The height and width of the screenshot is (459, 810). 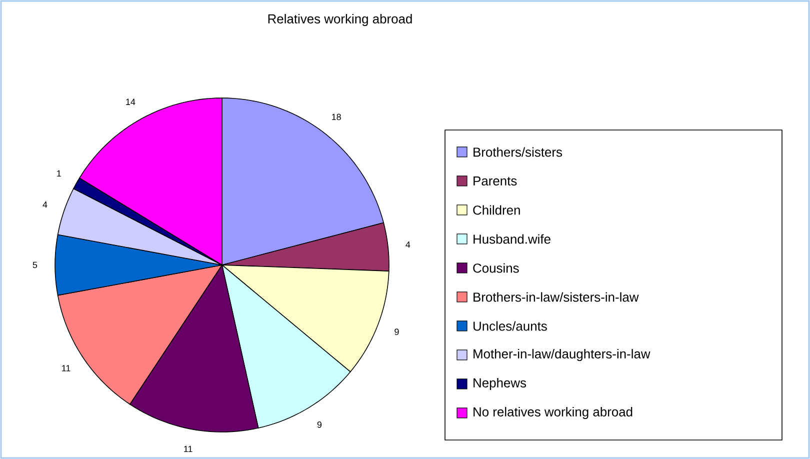 I want to click on data-label: 5, so click(x=35, y=265).